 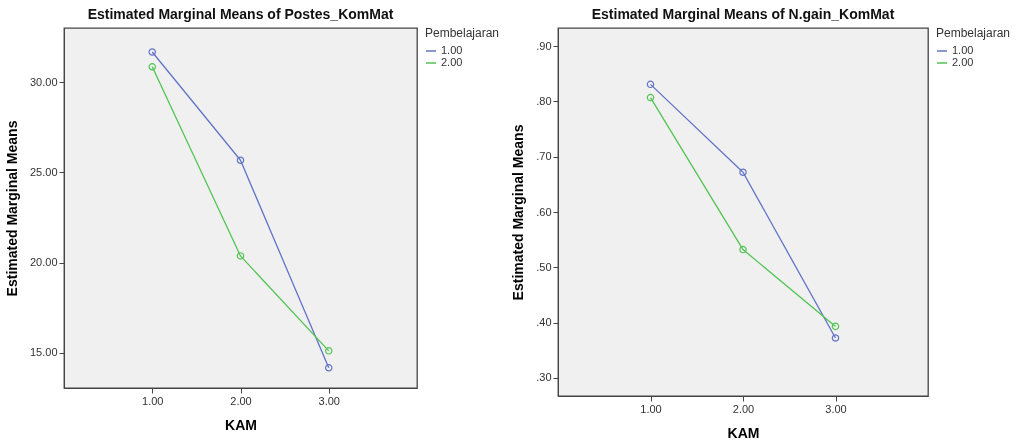 I want to click on y-tick-label: 25.00, so click(x=43, y=171).